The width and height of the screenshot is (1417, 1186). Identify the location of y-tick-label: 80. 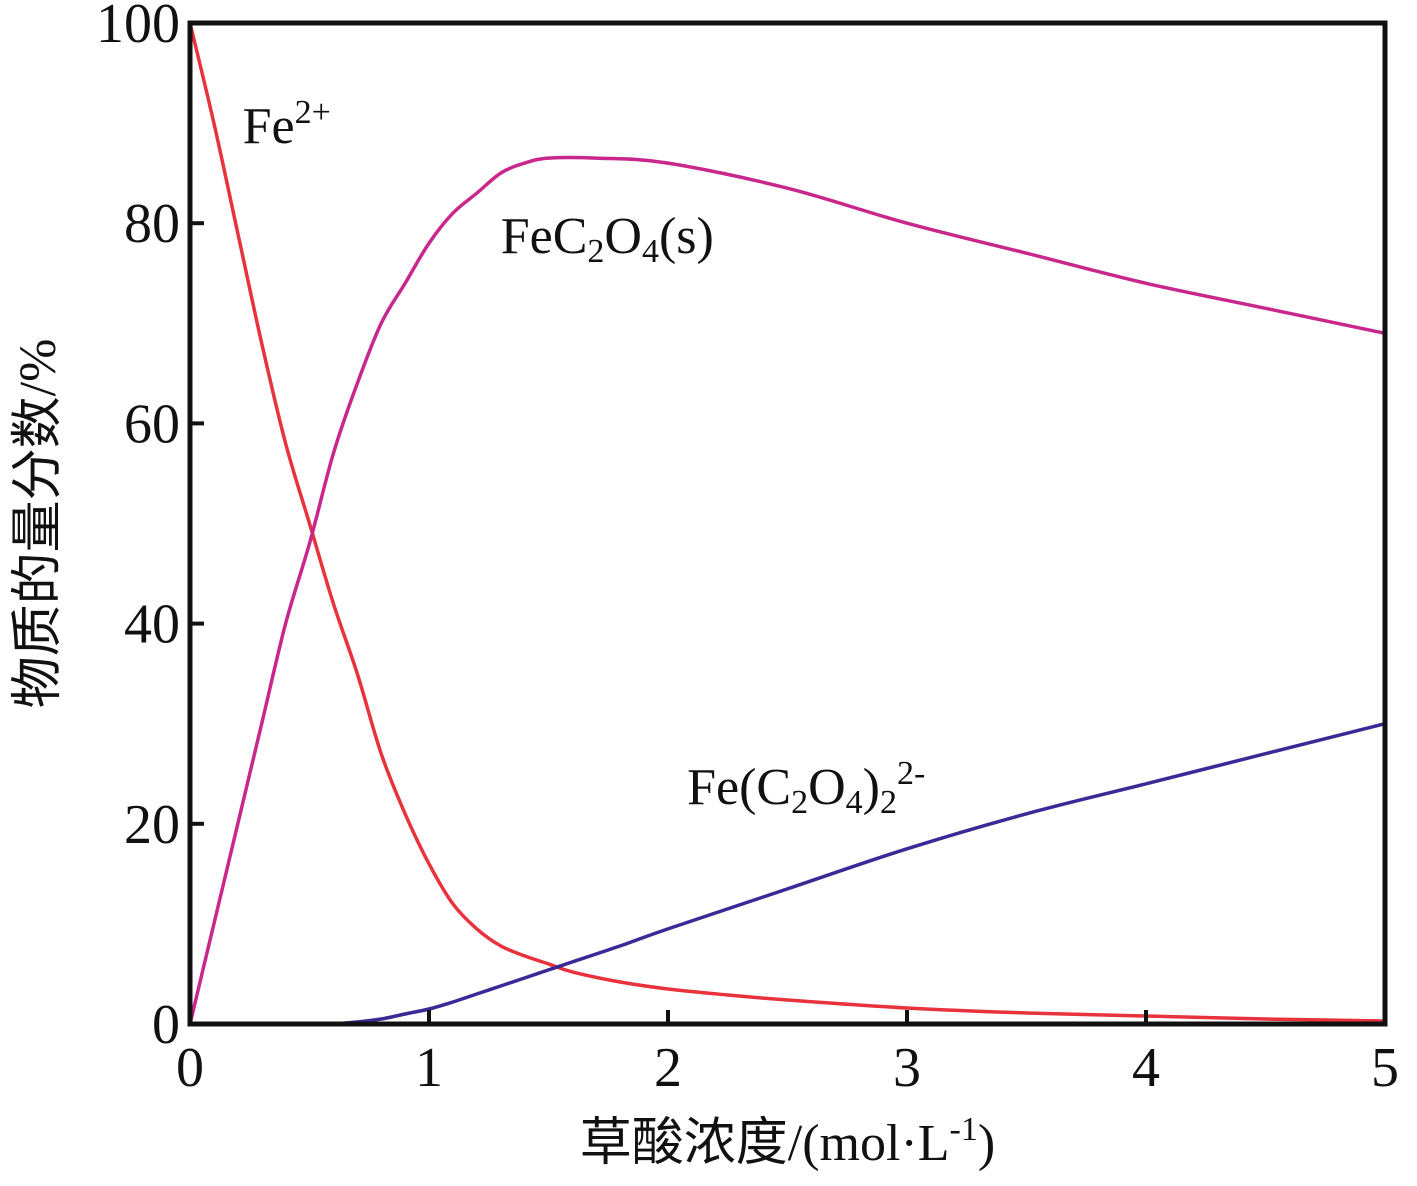
(152, 224).